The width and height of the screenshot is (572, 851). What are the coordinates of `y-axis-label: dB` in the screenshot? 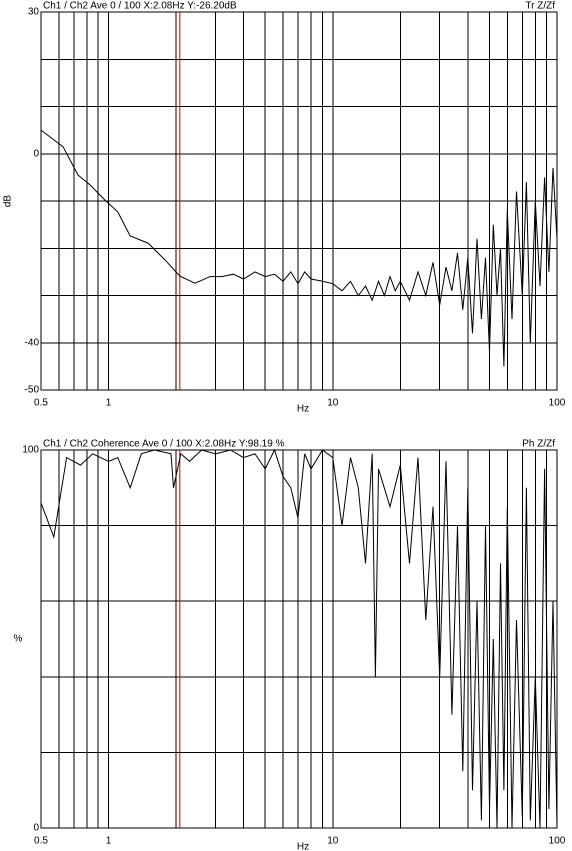 It's located at (8, 201).